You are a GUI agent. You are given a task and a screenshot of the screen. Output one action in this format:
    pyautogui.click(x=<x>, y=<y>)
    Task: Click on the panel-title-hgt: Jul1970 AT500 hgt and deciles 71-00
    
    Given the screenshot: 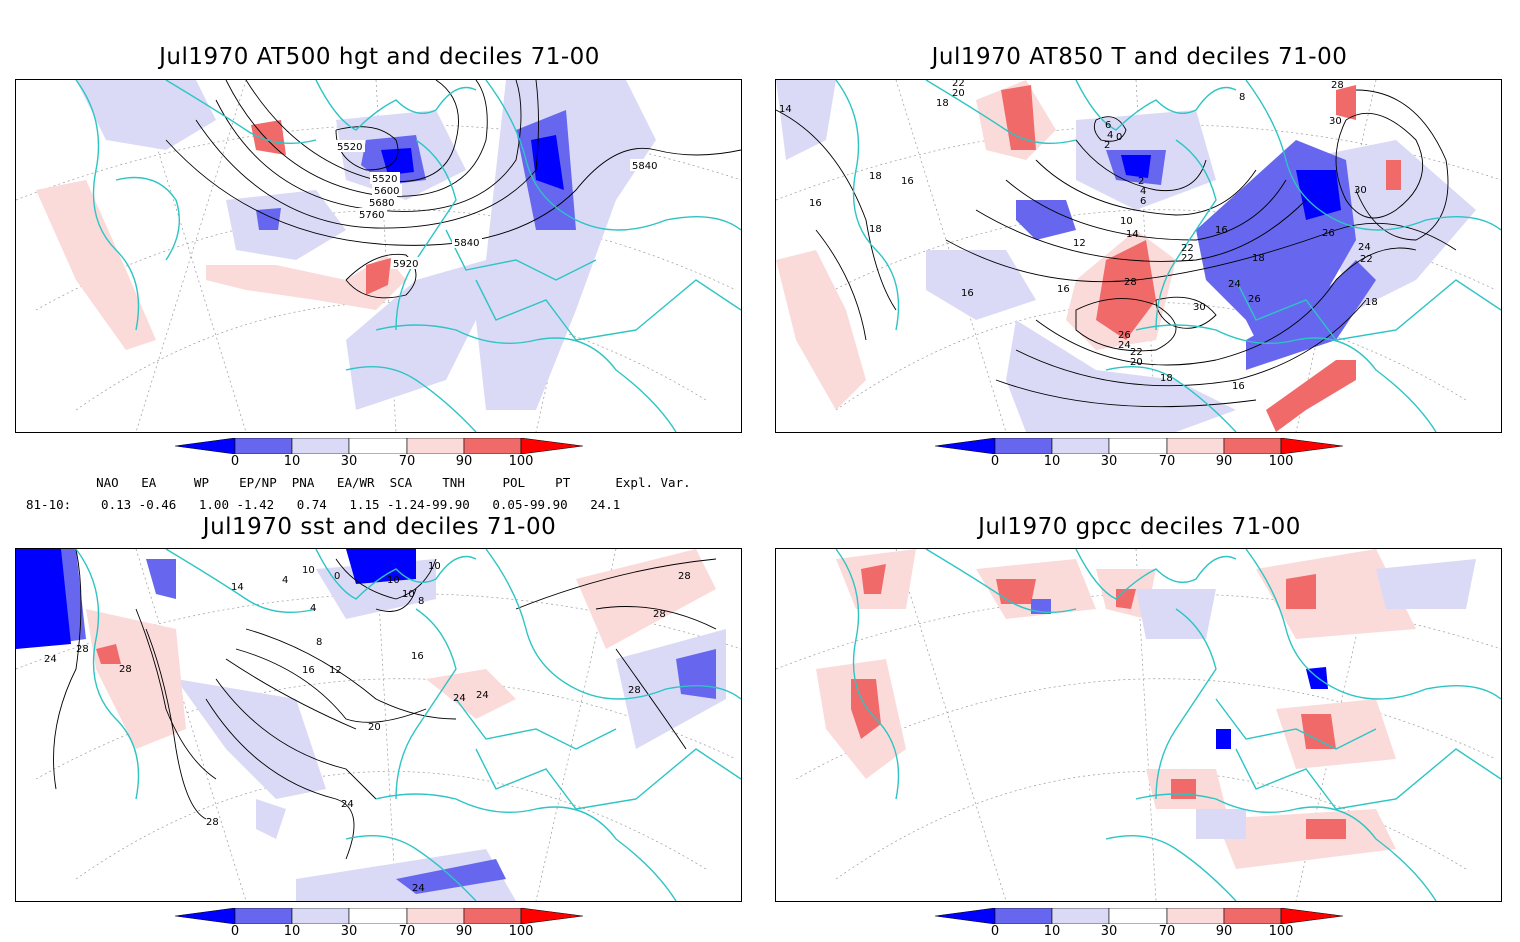 What is the action you would take?
    pyautogui.click(x=379, y=57)
    